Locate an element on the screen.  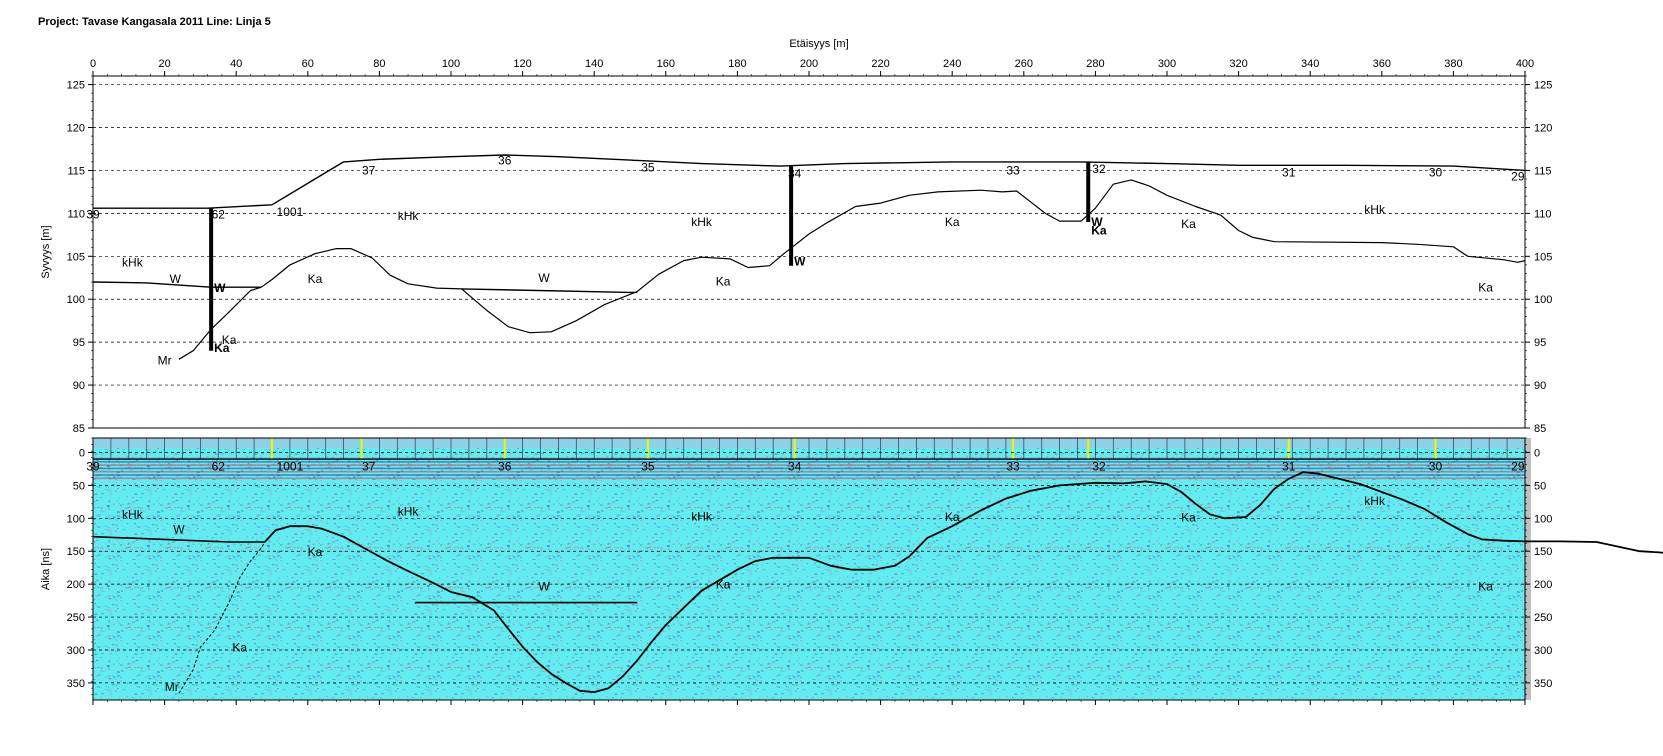
y-axis-label: Syvyys [m] is located at coordinates (46, 251).